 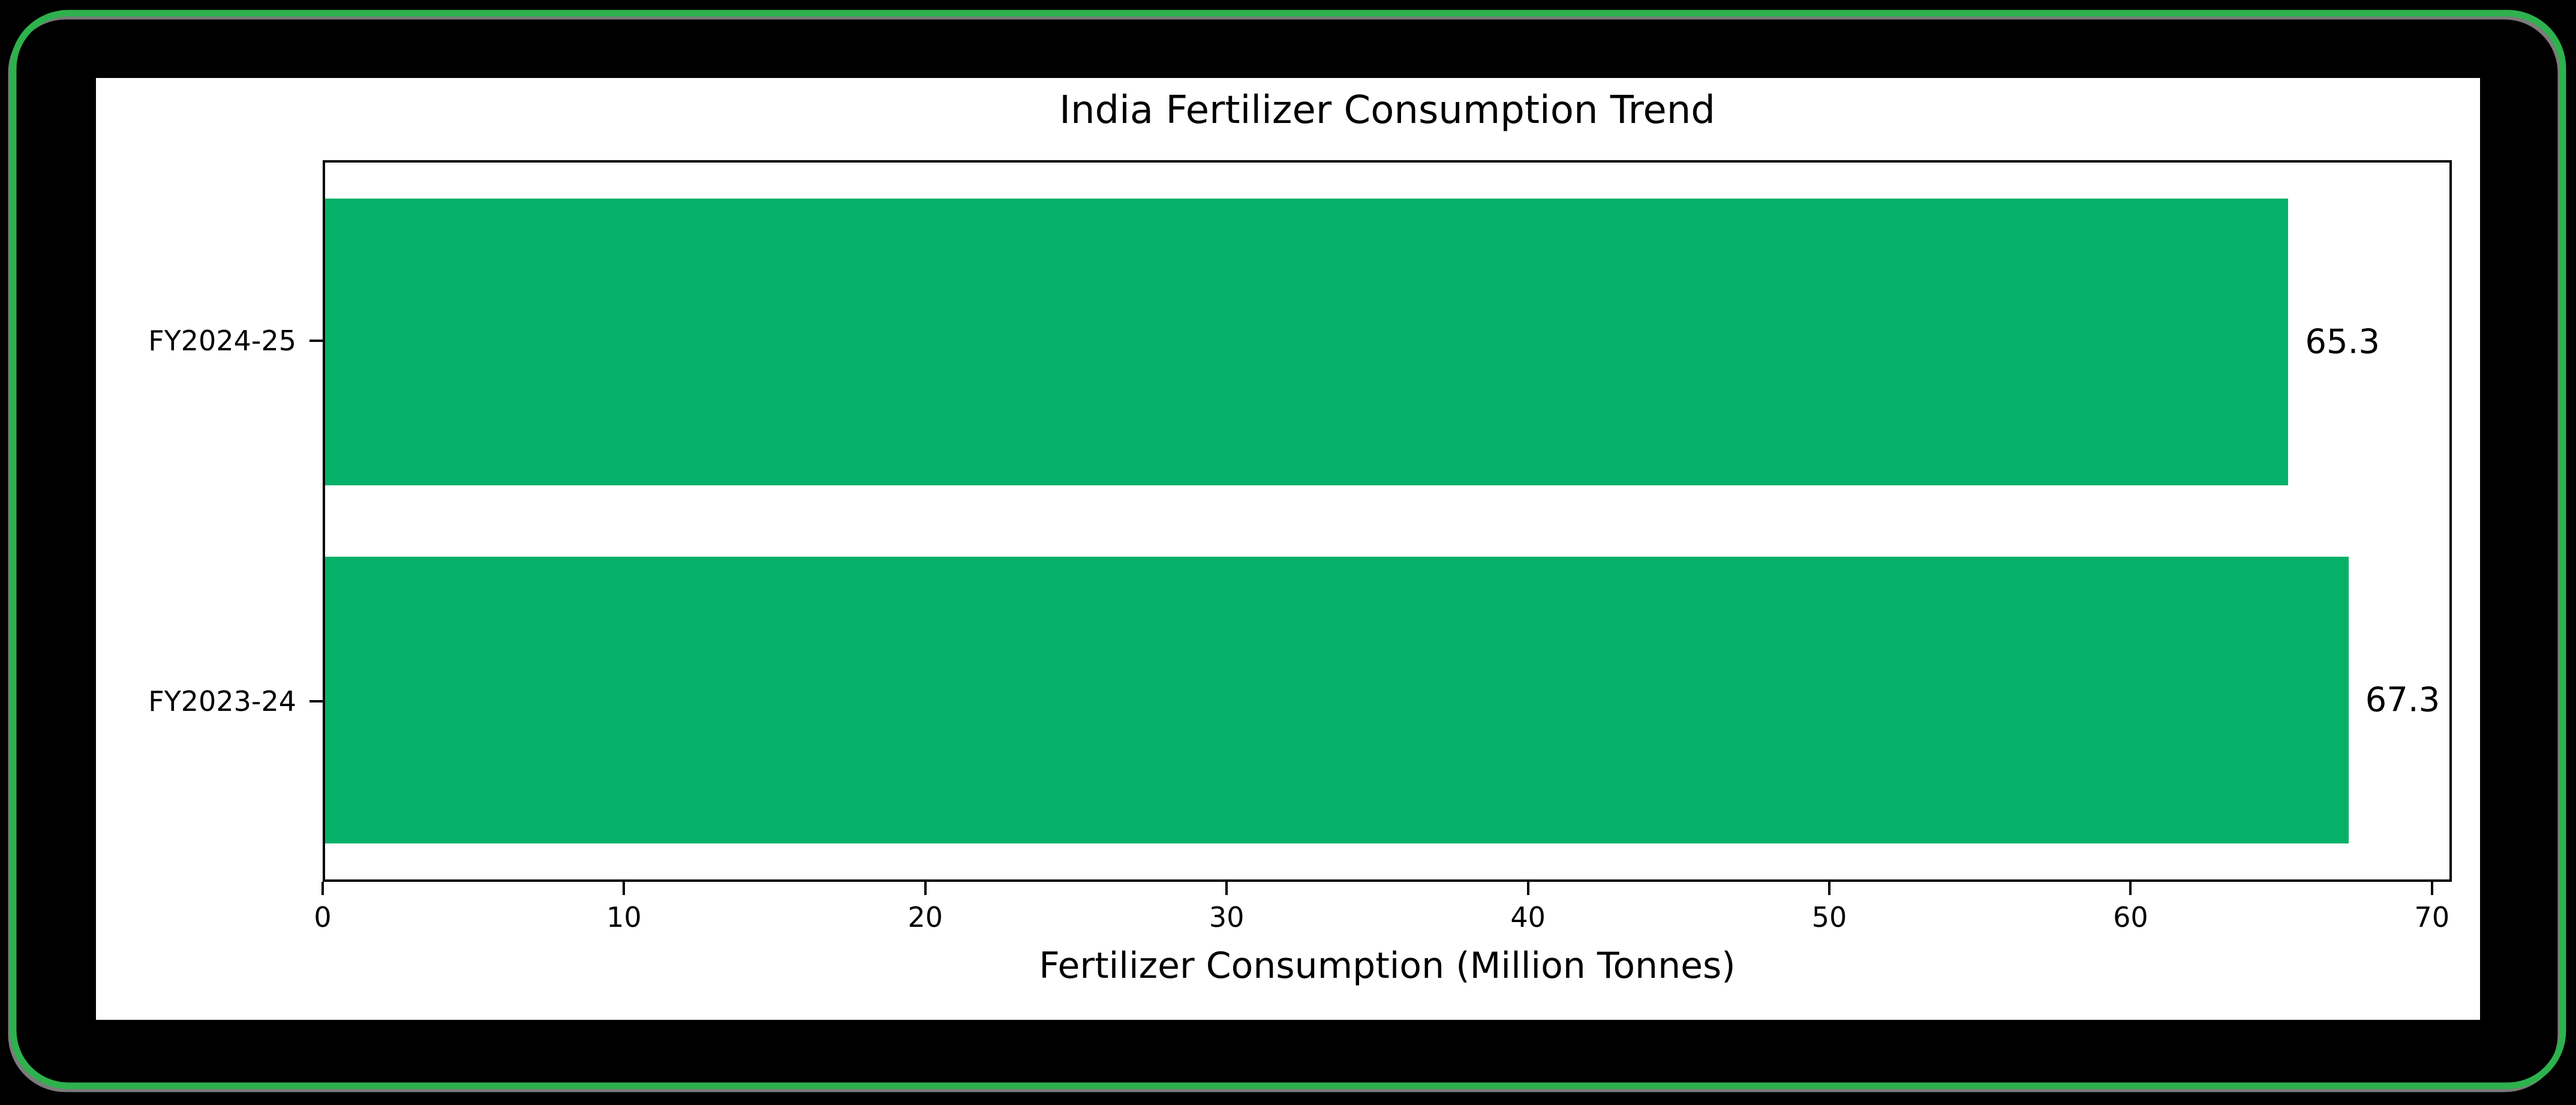 I want to click on x-tick-label: 10, so click(x=624, y=917).